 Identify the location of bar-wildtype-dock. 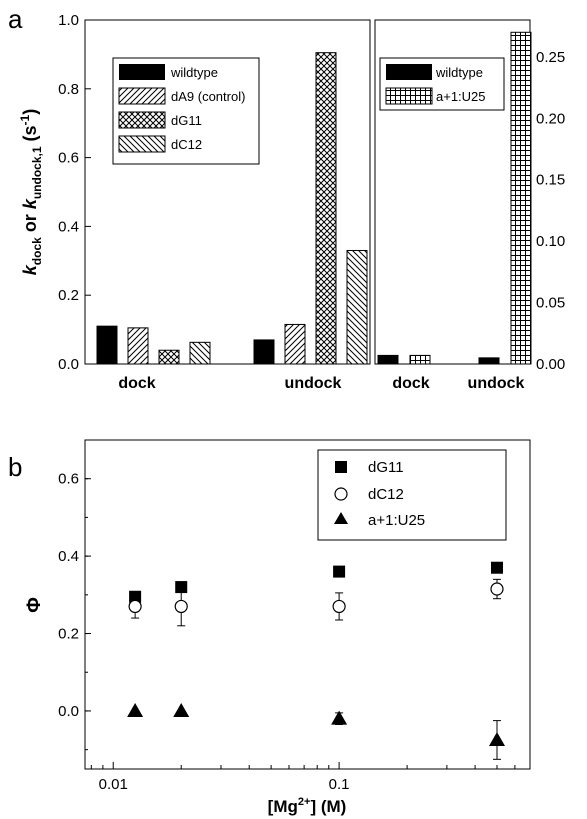
(107, 345).